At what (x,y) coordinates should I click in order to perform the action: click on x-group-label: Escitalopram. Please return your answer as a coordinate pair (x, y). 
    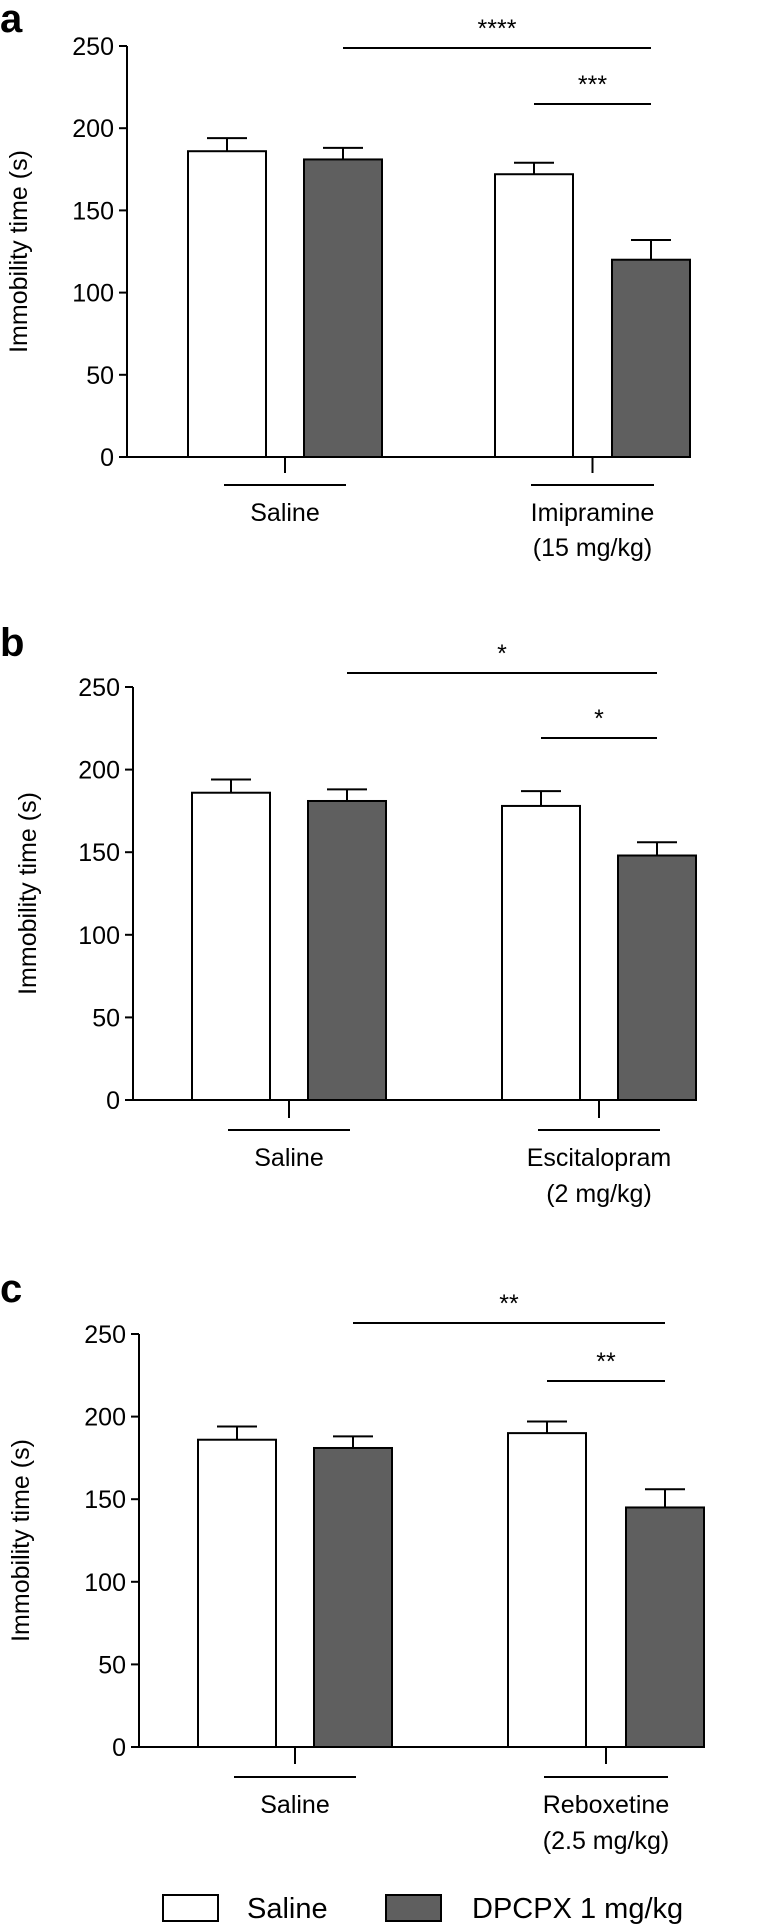
    Looking at the image, I should click on (599, 1158).